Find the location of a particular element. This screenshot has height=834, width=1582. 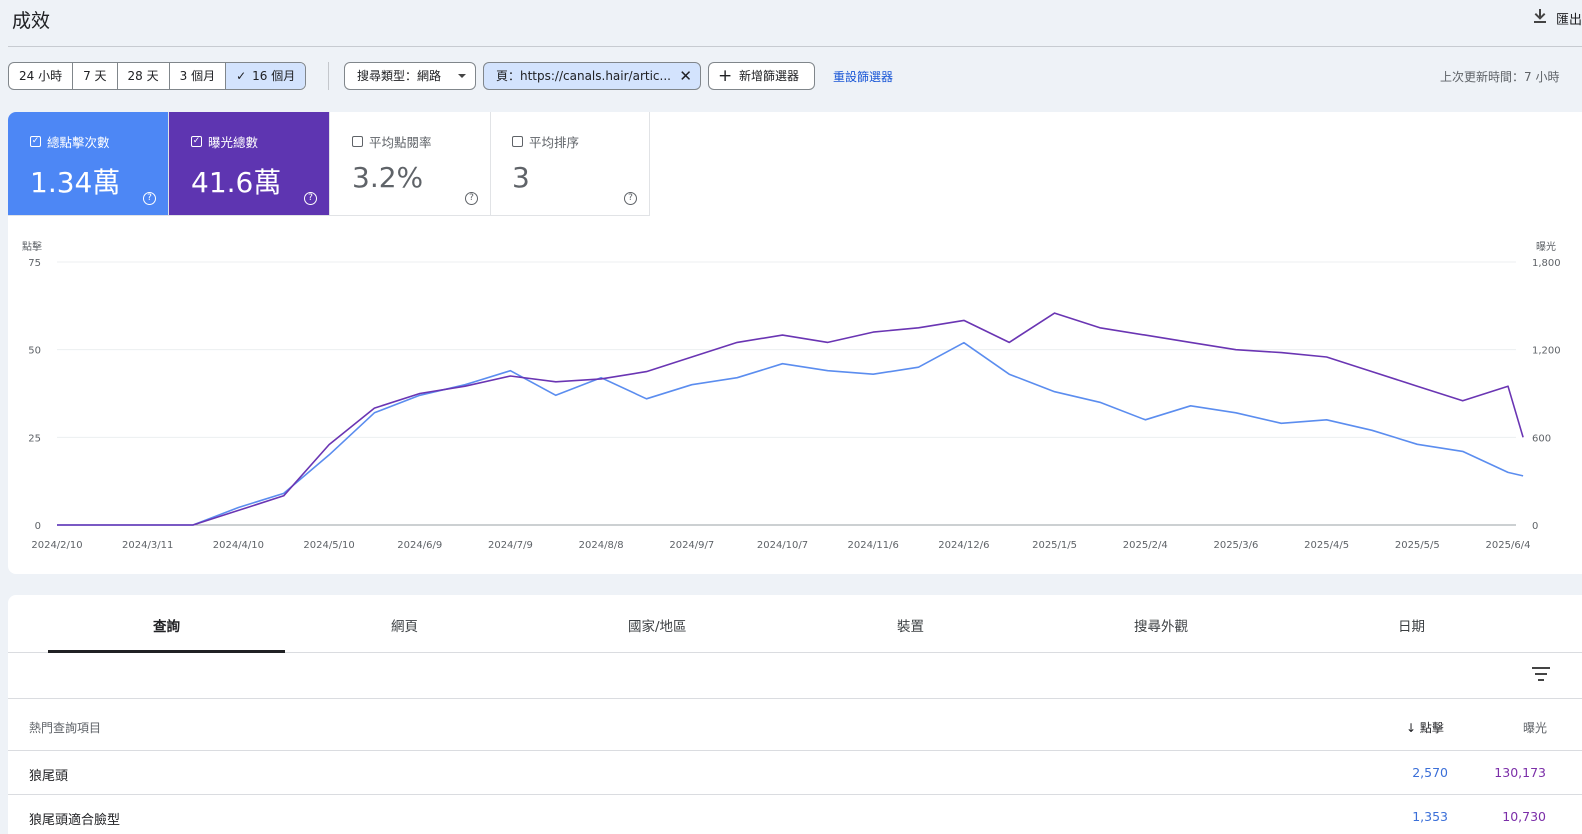

x-tick-label: 2024/4/10 is located at coordinates (238, 545).